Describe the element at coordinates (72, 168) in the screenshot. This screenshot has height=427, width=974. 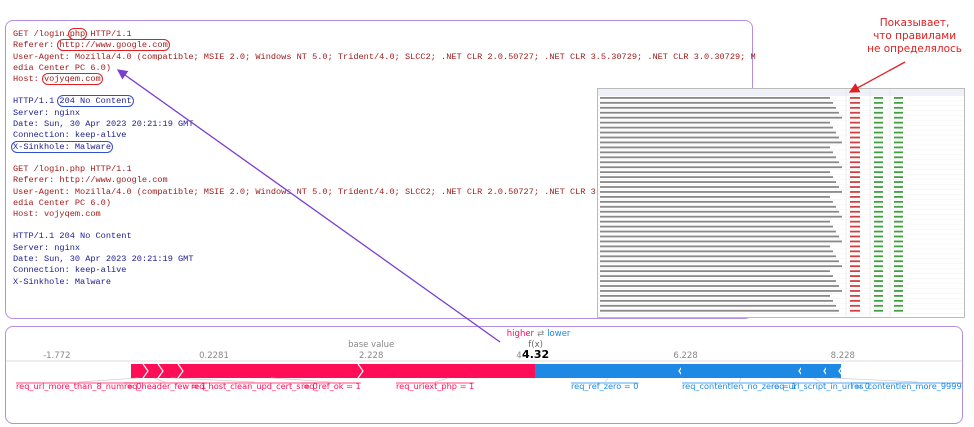
I see `http-text: GET /login.php HTTP/1.1` at that location.